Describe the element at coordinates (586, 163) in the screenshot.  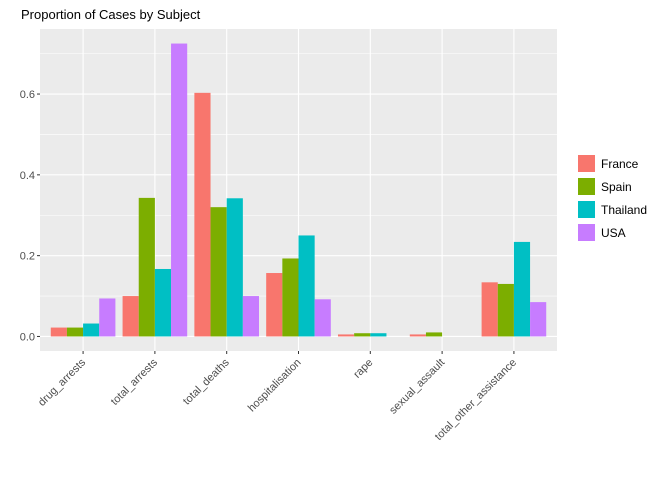
I see `legend-key-france` at that location.